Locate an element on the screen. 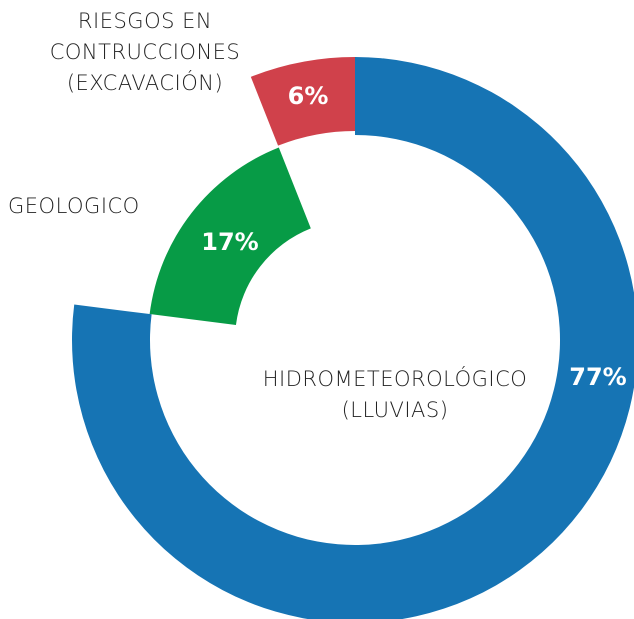  category-label: HIDROMETEOROLÓGICO (LLUVIAS) is located at coordinates (395, 394).